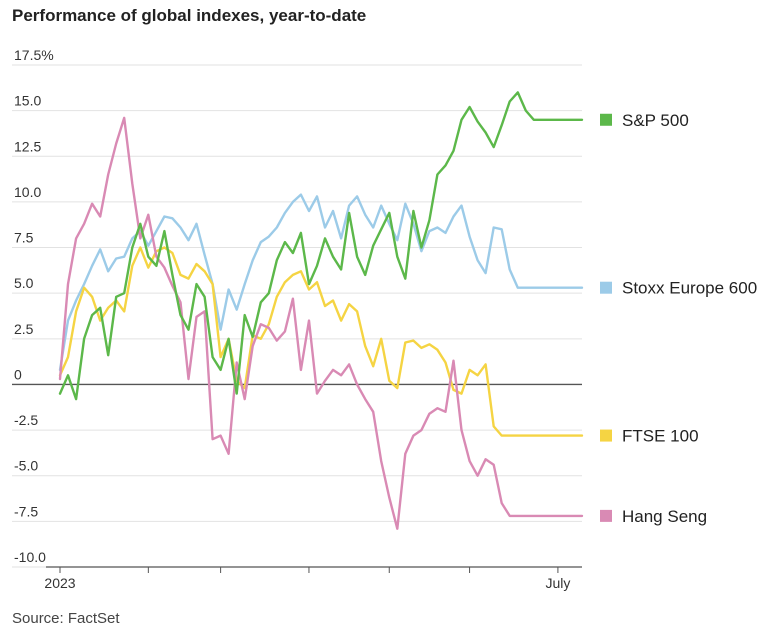  What do you see at coordinates (557, 583) in the screenshot?
I see `x-tick-label: July` at bounding box center [557, 583].